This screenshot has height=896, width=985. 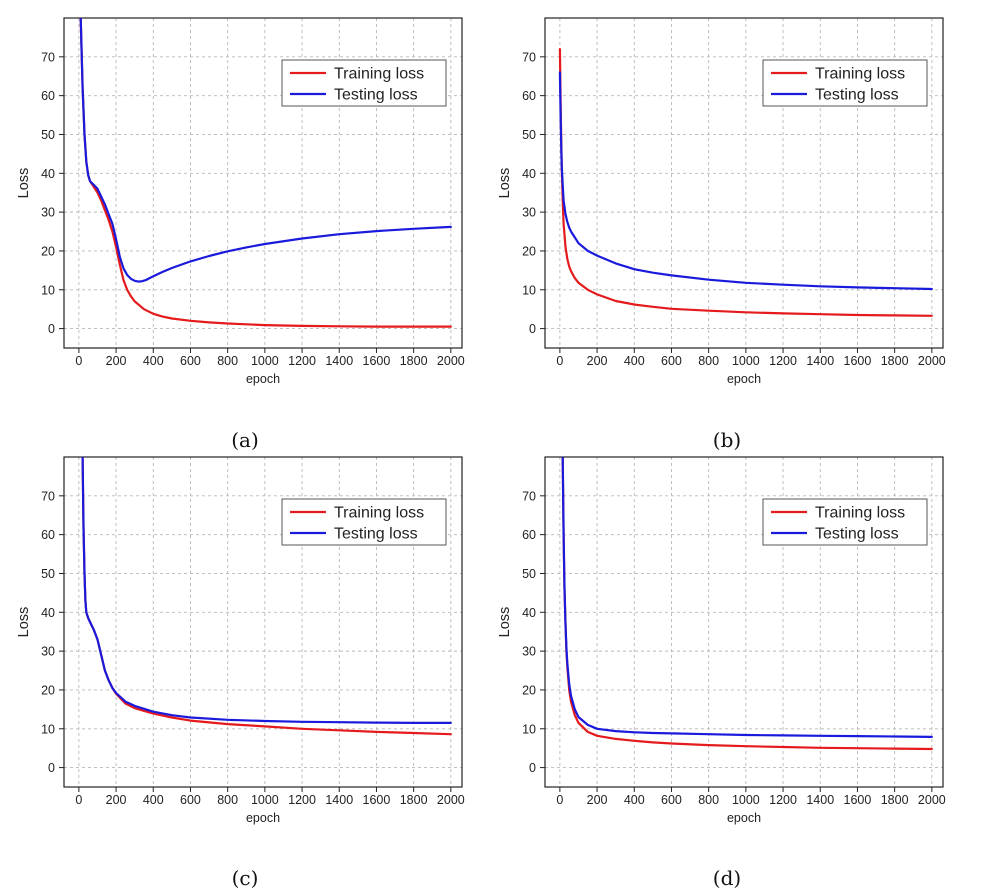 What do you see at coordinates (727, 440) in the screenshot?
I see `caption-b: (b)` at bounding box center [727, 440].